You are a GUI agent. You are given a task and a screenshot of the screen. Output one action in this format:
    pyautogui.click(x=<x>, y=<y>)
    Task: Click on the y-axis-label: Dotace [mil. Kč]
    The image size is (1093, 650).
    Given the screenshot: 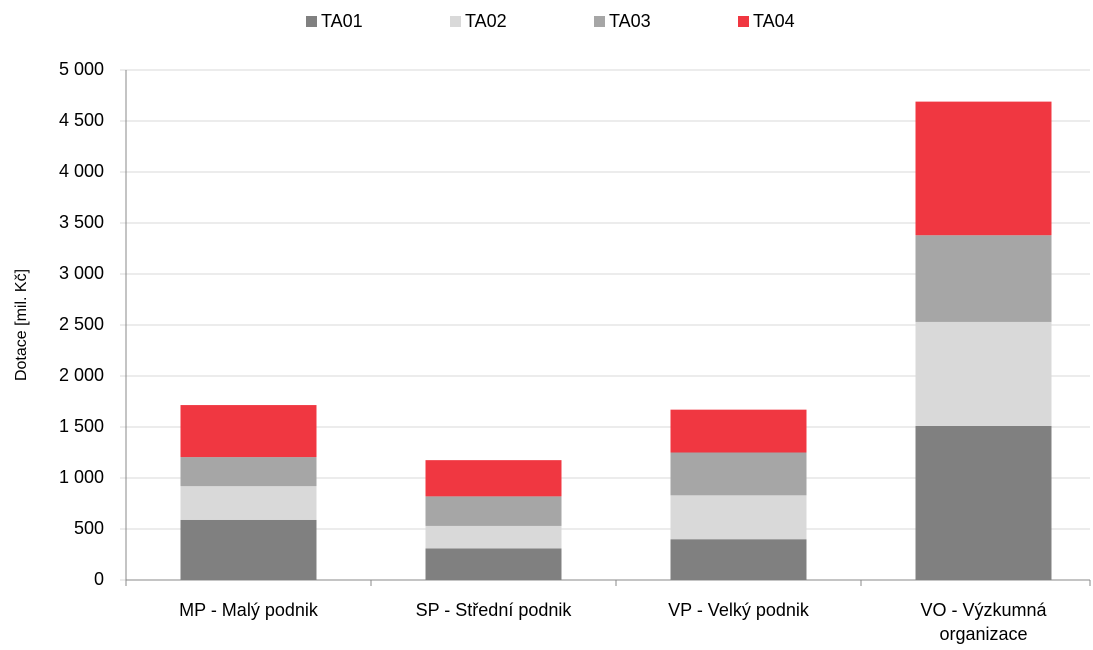 What is the action you would take?
    pyautogui.click(x=21, y=325)
    